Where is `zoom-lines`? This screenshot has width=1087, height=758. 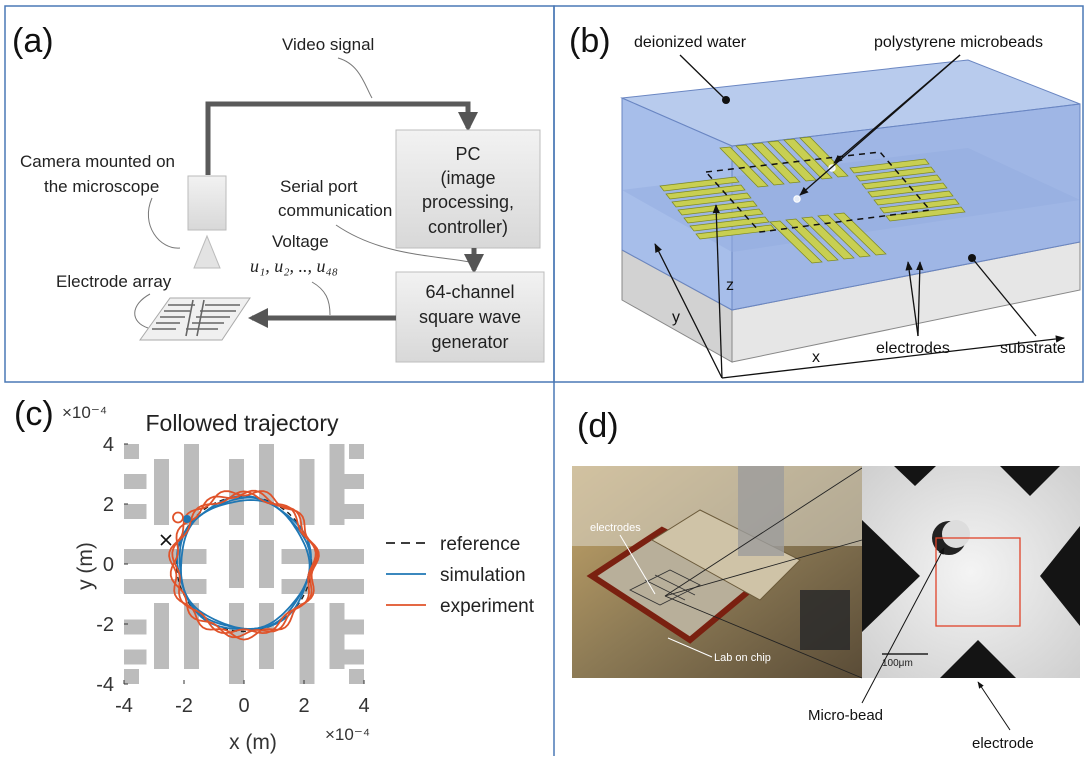
zoom-lines is located at coordinates (763, 573).